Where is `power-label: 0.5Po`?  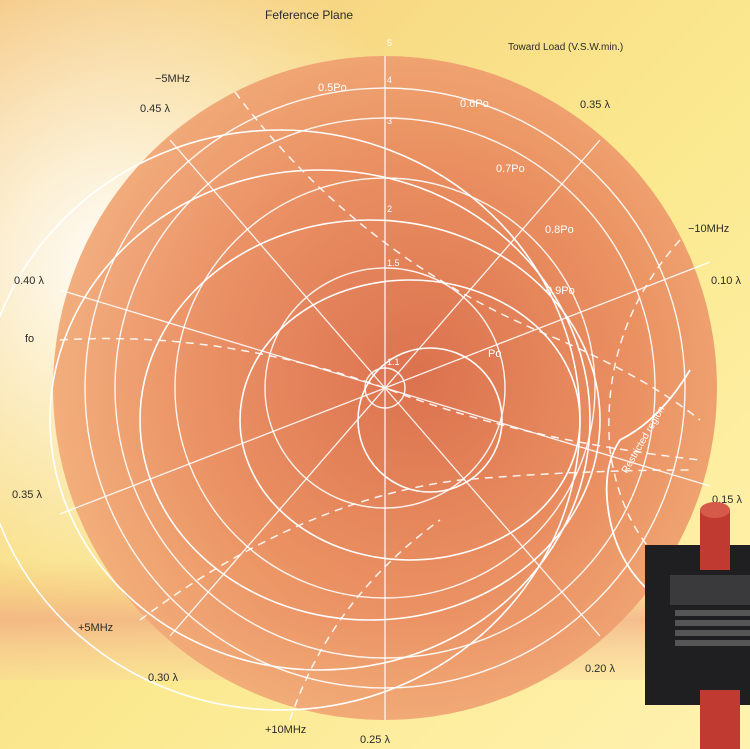 power-label: 0.5Po is located at coordinates (332, 88).